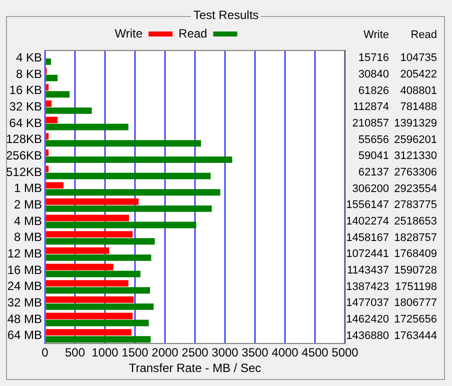  What do you see at coordinates (135, 353) in the screenshot?
I see `x-tick-label: 1500` at bounding box center [135, 353].